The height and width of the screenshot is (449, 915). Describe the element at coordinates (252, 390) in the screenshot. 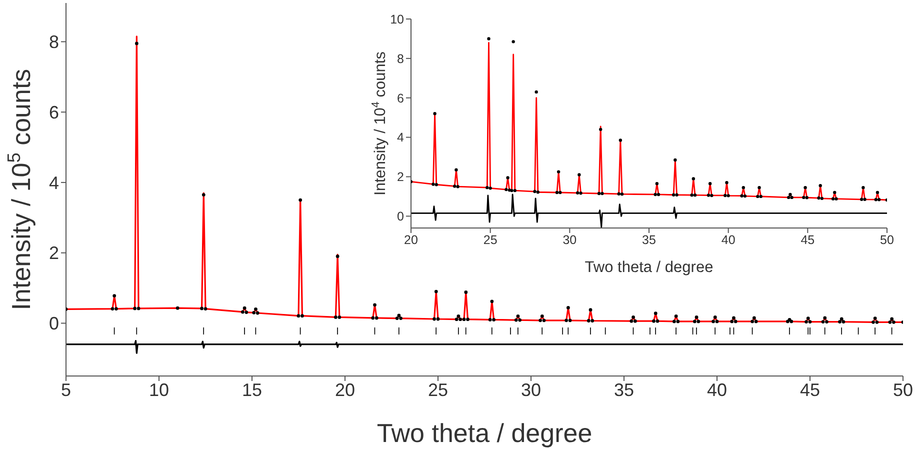

I see `x-tick-label: 15` at that location.